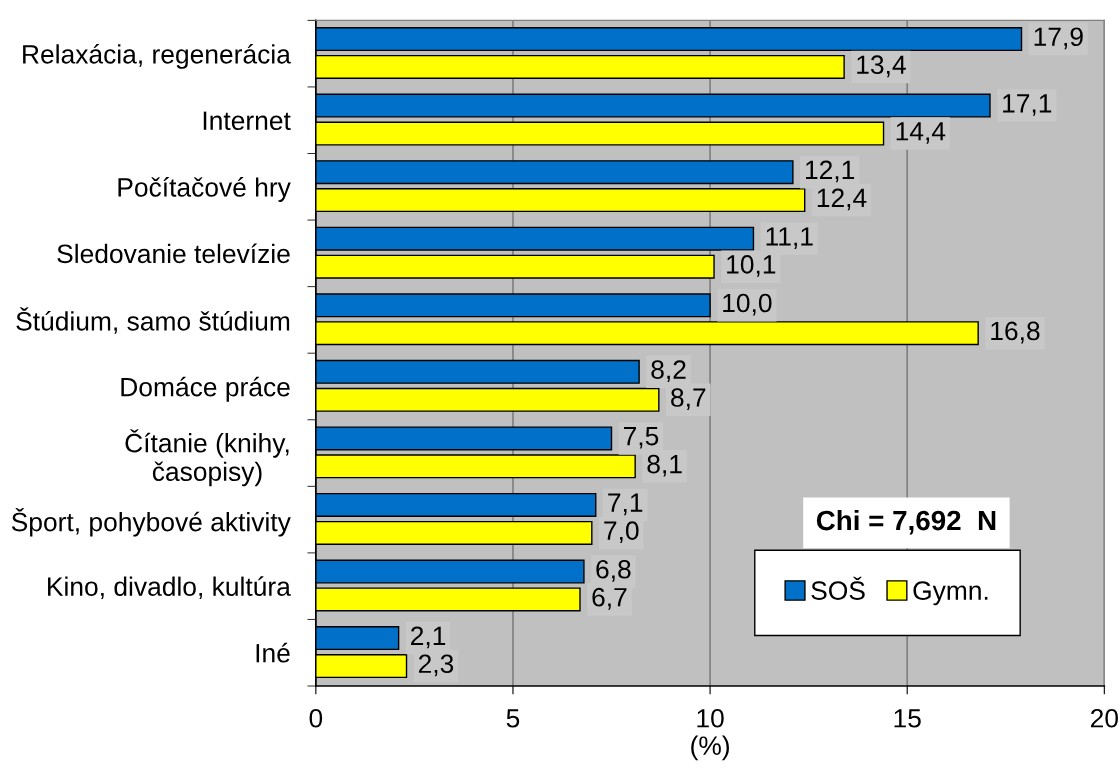 This screenshot has height=784, width=1120. Describe the element at coordinates (751, 266) in the screenshot. I see `data-label: 10,1` at that location.